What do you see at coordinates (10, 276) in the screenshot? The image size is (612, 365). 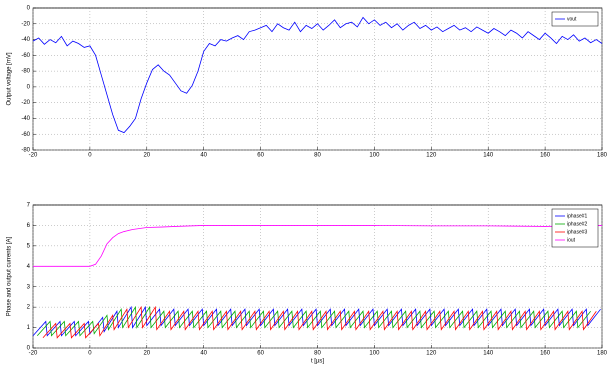 I see `y-axis-label: Phase and output currents [A]` at bounding box center [10, 276].